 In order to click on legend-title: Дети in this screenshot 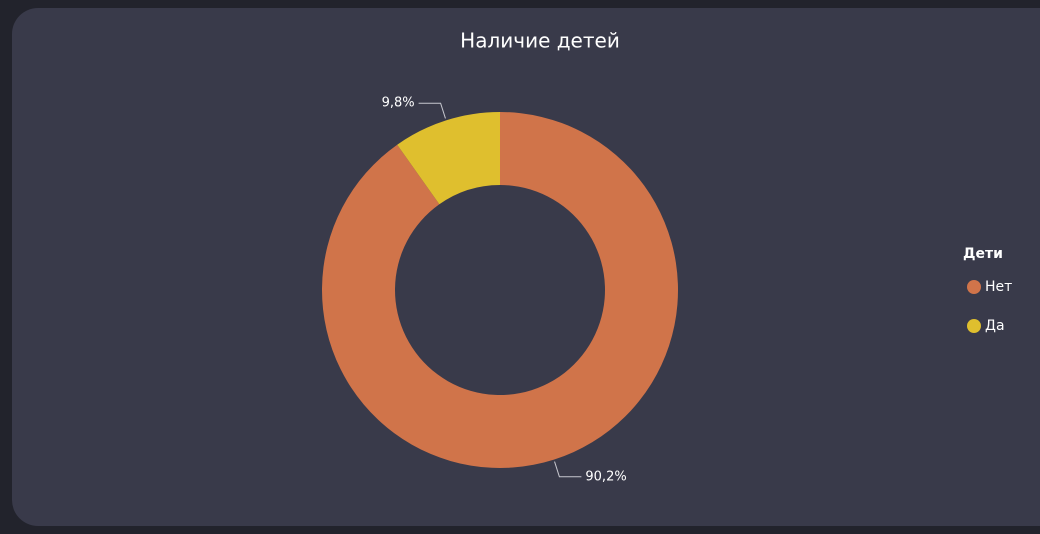, I will do `click(983, 254)`.